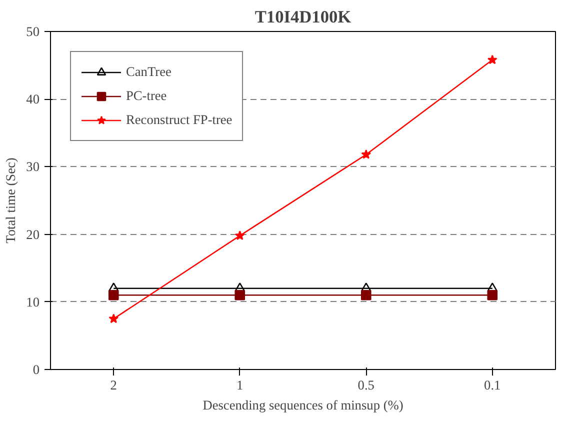  What do you see at coordinates (303, 405) in the screenshot?
I see `x-axis-title: Descending sequences of minsup (%)` at bounding box center [303, 405].